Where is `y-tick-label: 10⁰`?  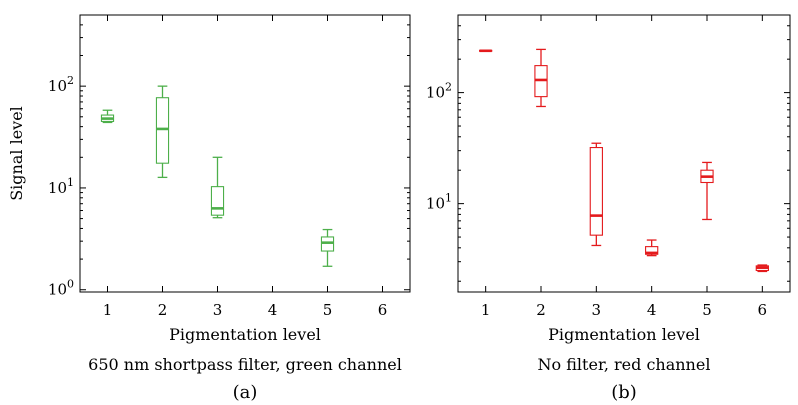 y-tick-label: 10⁰ is located at coordinates (61, 288).